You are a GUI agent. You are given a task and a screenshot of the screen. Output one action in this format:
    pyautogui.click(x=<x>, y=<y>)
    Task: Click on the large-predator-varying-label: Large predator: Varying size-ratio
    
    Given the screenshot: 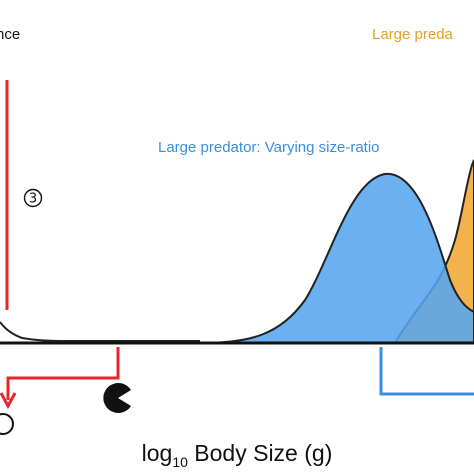 What is the action you would take?
    pyautogui.click(x=269, y=147)
    